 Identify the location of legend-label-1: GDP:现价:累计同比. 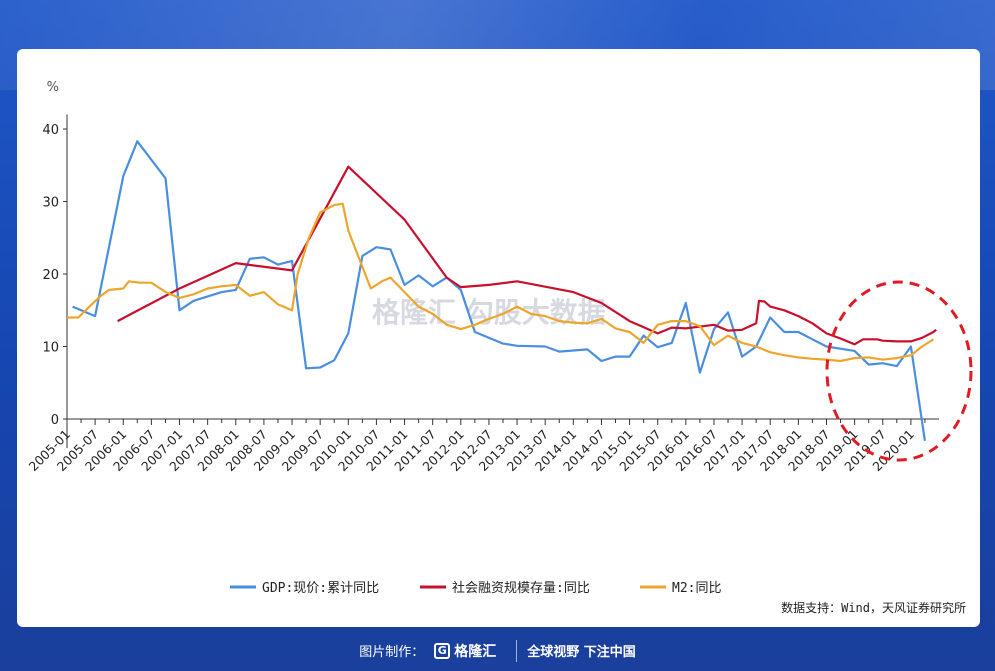
(320, 588).